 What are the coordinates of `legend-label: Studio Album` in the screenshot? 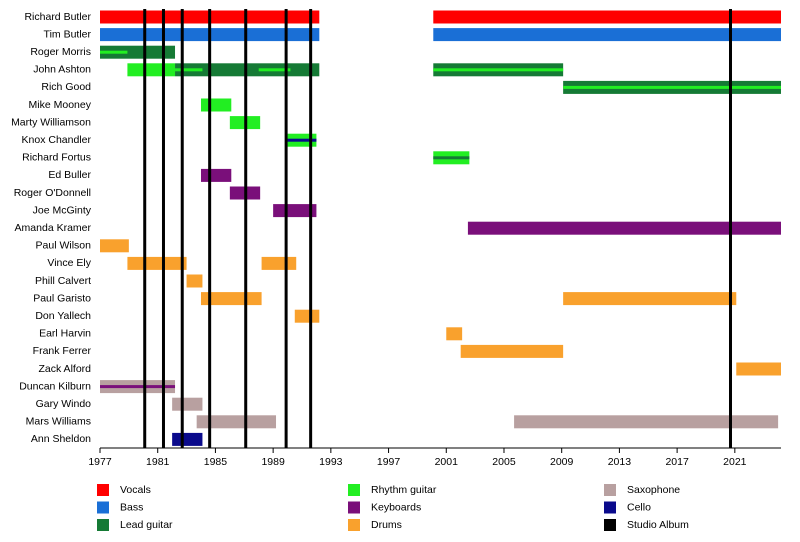 It's located at (658, 525).